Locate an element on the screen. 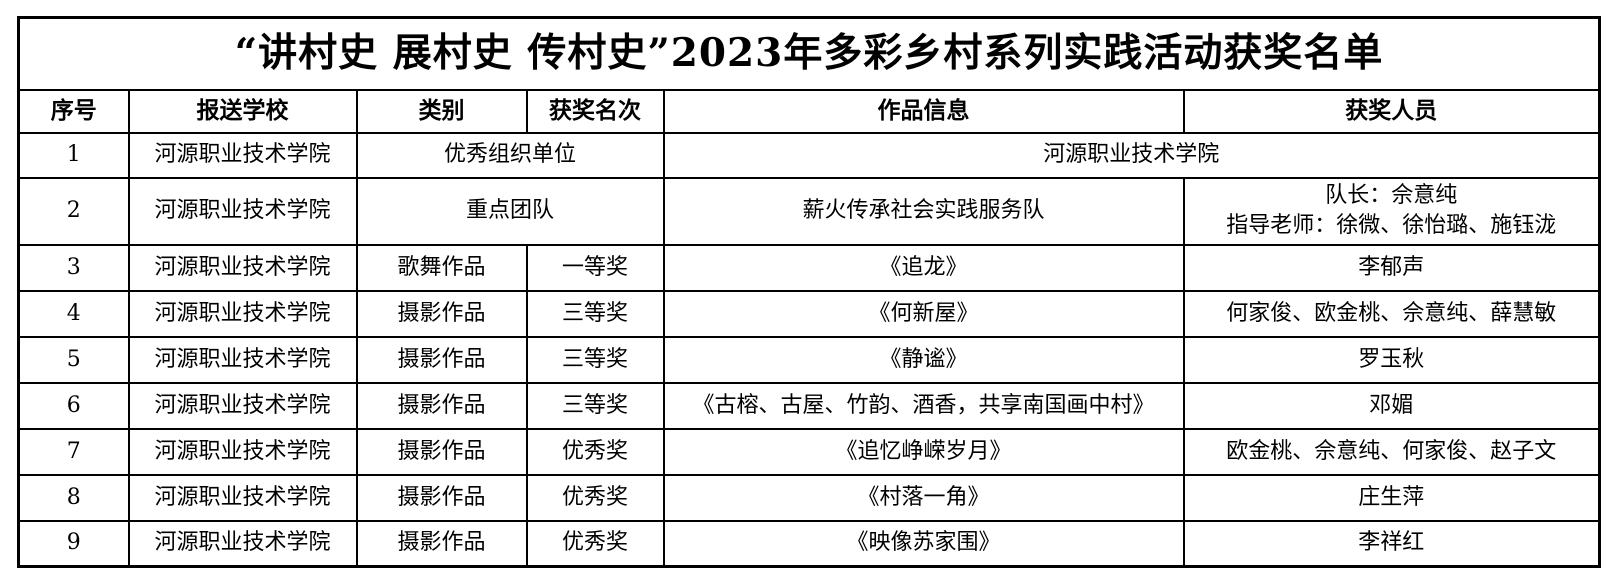 Image resolution: width=1615 pixels, height=582 pixels. table-title: “讲村史 展村史 传村史”2023年多彩乡村系列实践活动获奖名单 is located at coordinates (809, 53).